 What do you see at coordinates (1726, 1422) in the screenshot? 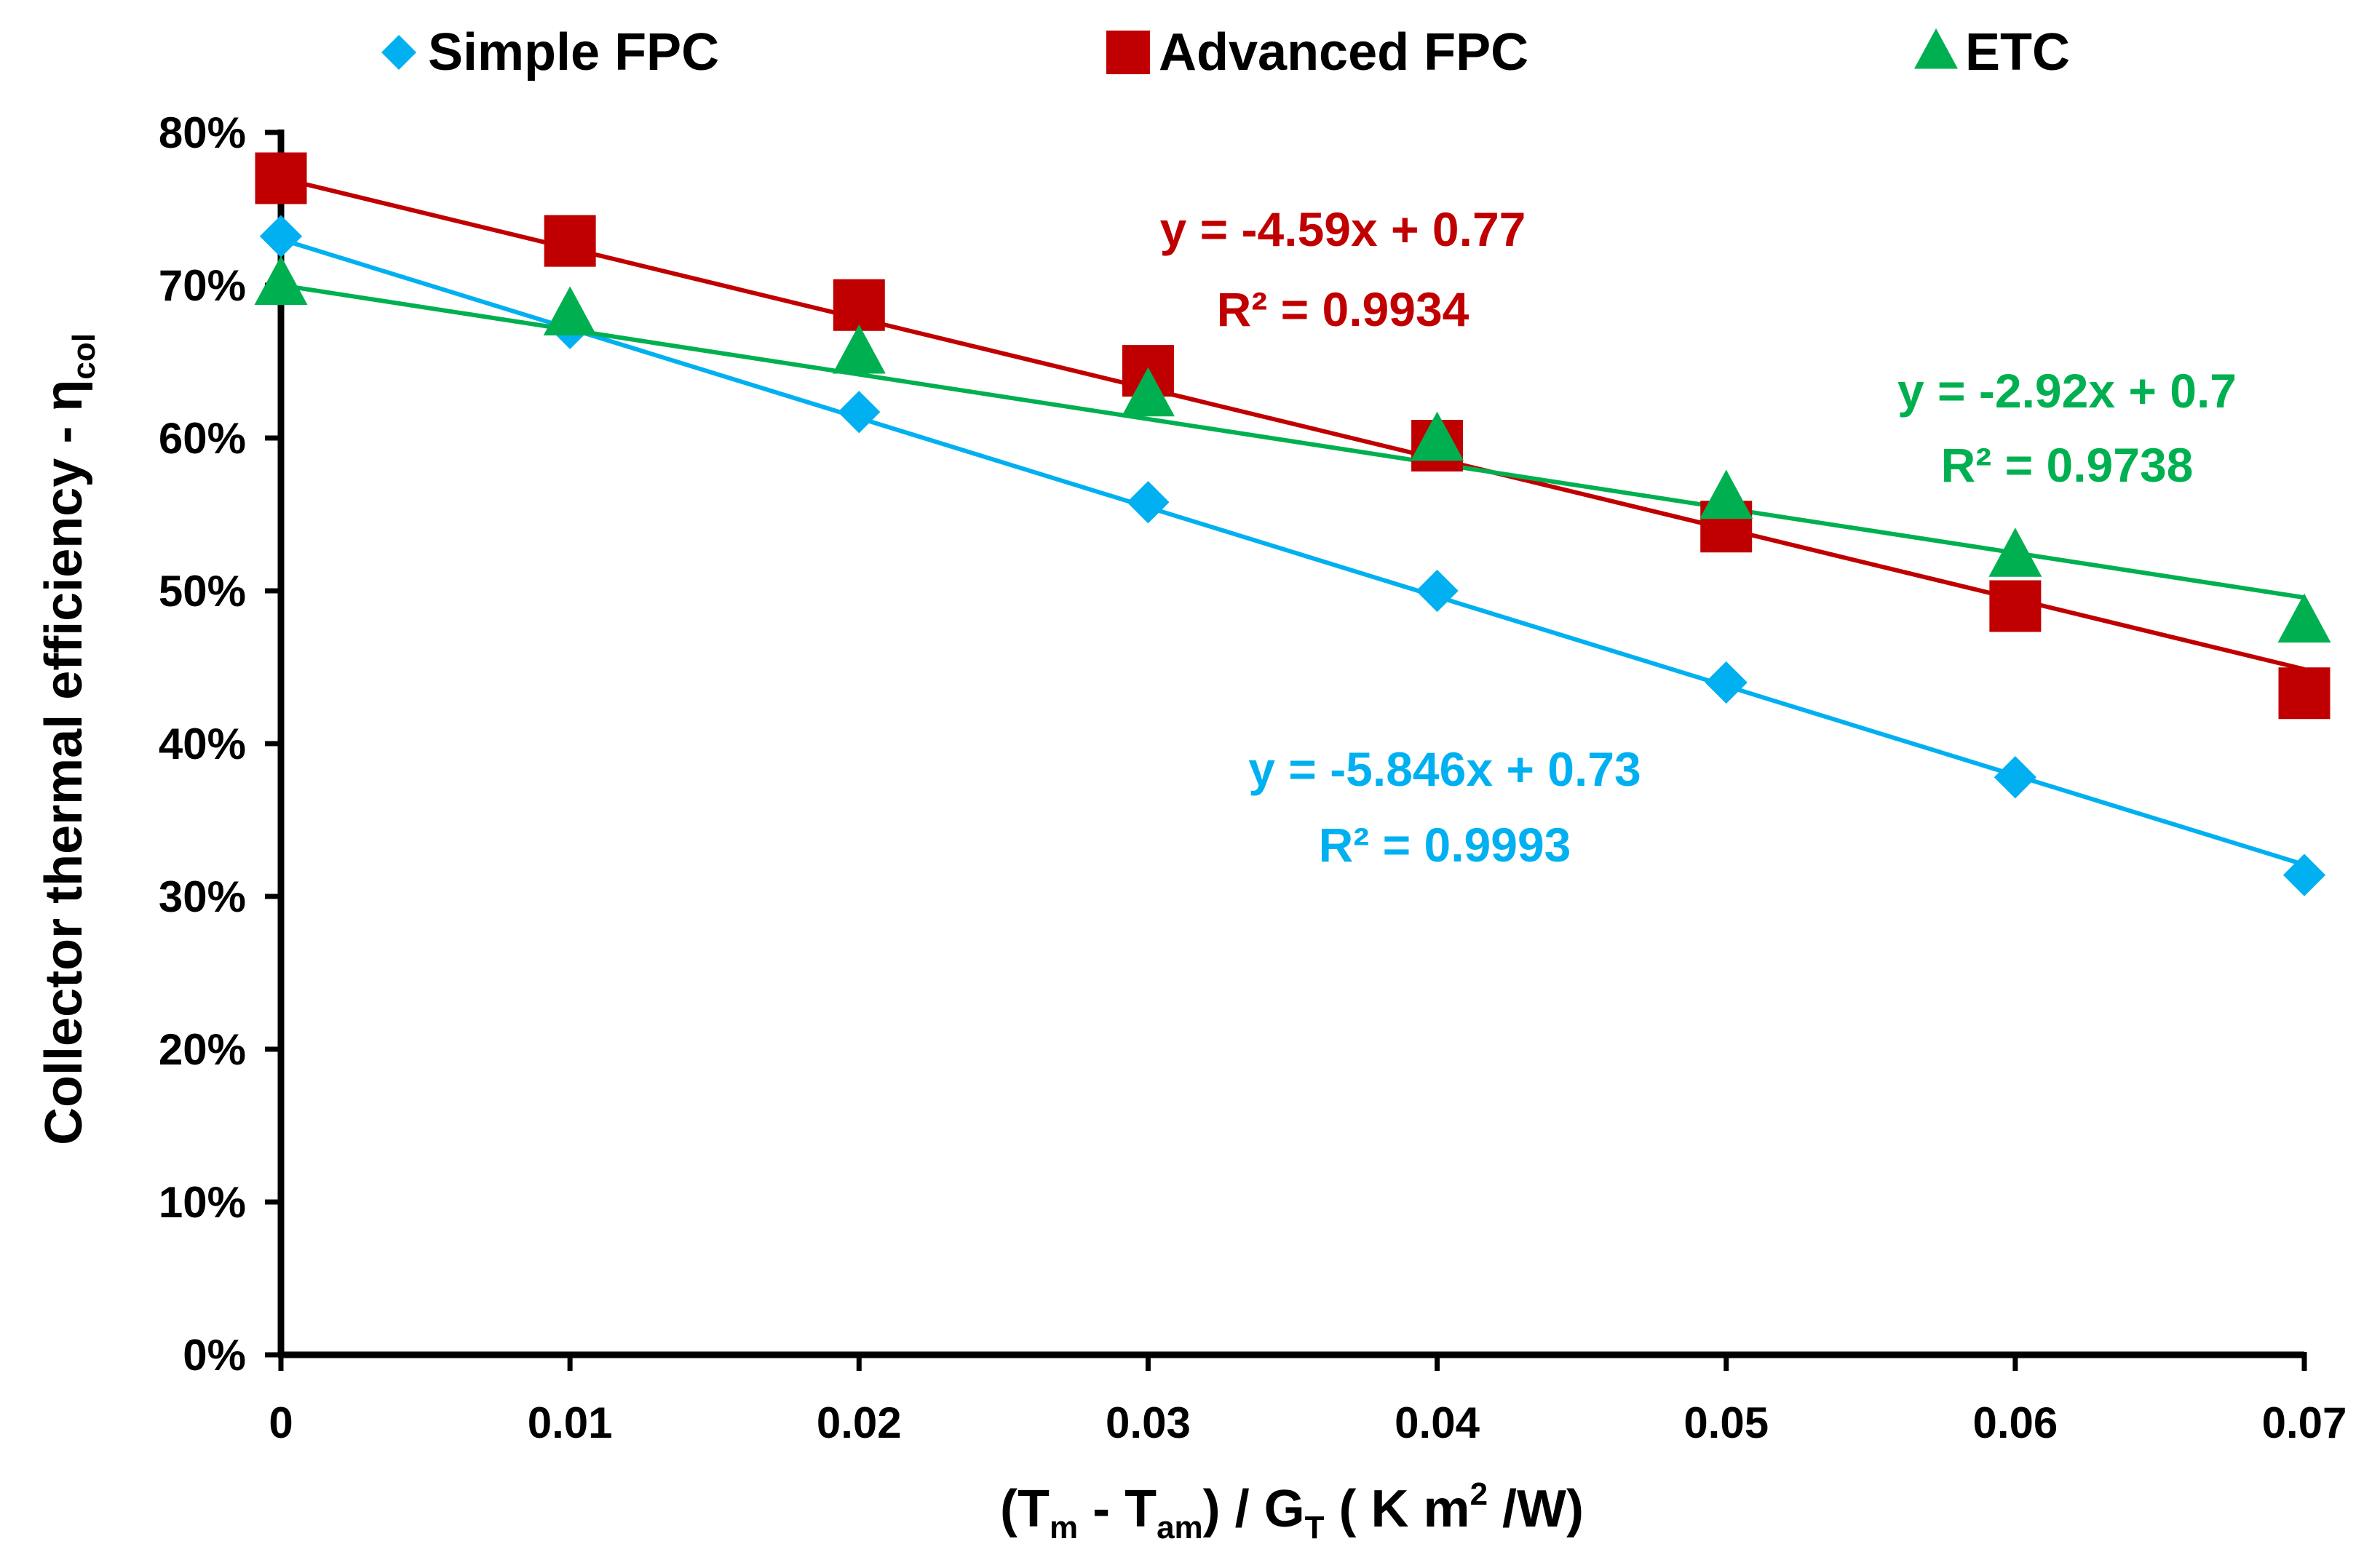
I see `x-tick-label: 0.05` at bounding box center [1726, 1422].